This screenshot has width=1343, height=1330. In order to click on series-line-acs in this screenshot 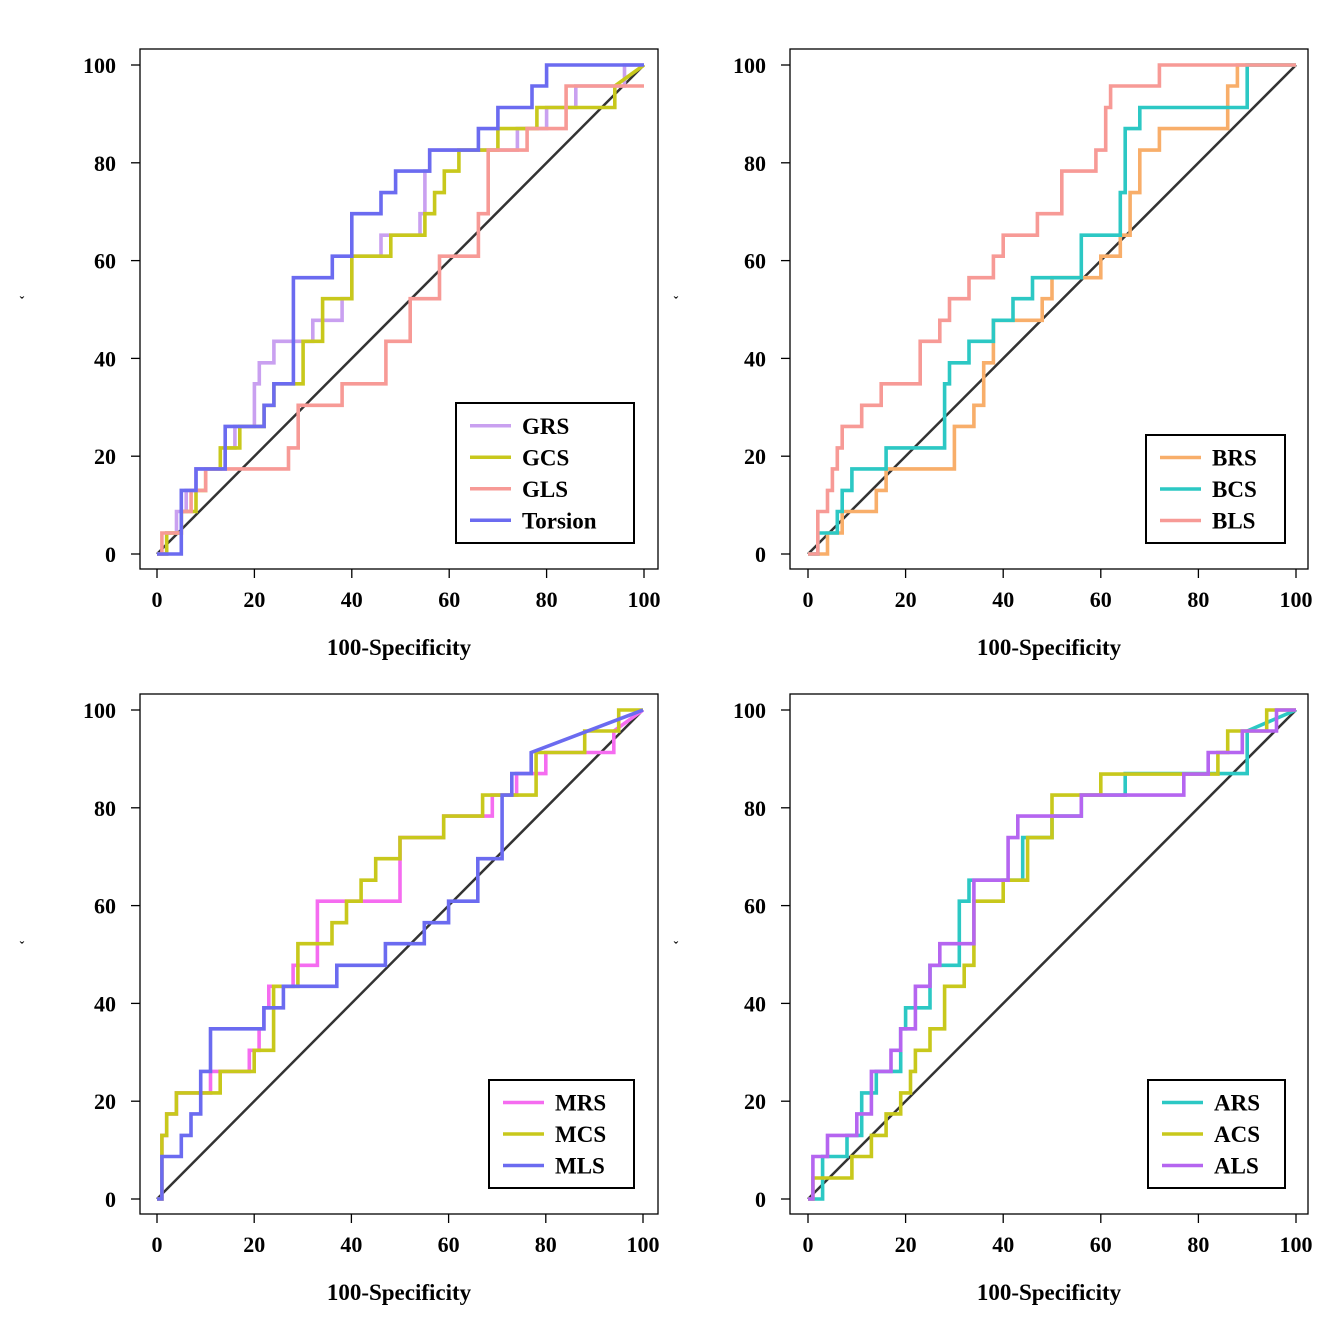, I will do `click(1052, 954)`.